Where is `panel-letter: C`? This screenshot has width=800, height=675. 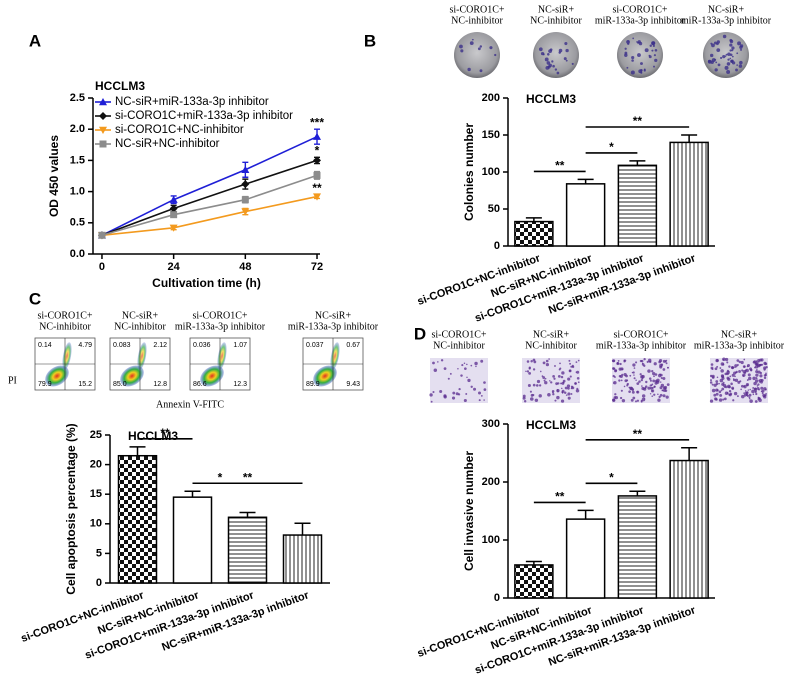 panel-letter: C is located at coordinates (35, 298).